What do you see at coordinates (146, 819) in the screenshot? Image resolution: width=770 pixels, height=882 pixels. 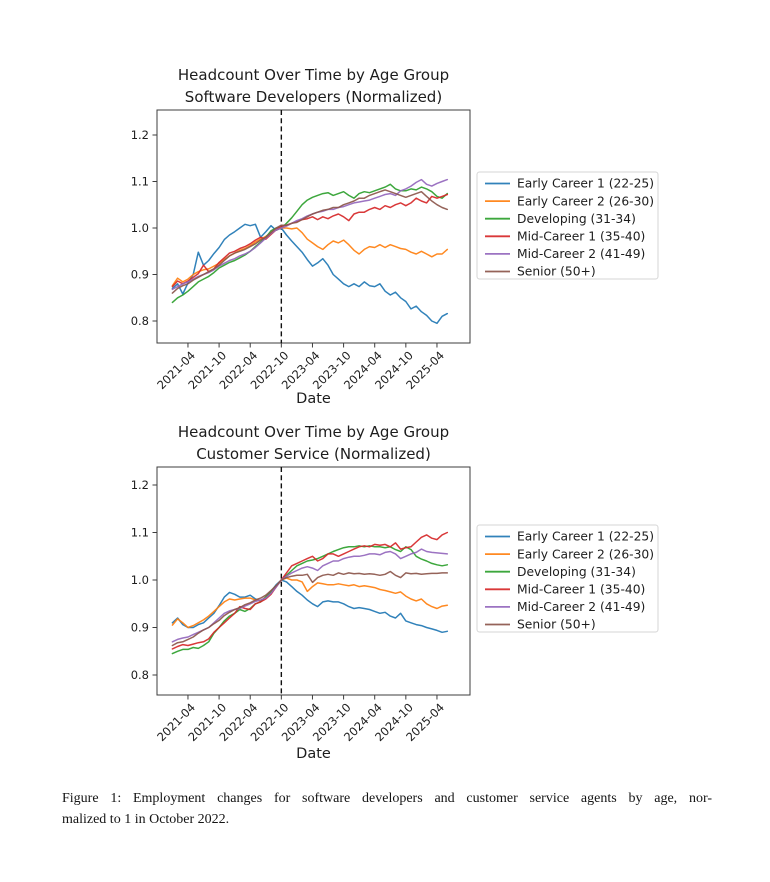 I see `caption-line-2: malized to 1 in October 2022.` at bounding box center [146, 819].